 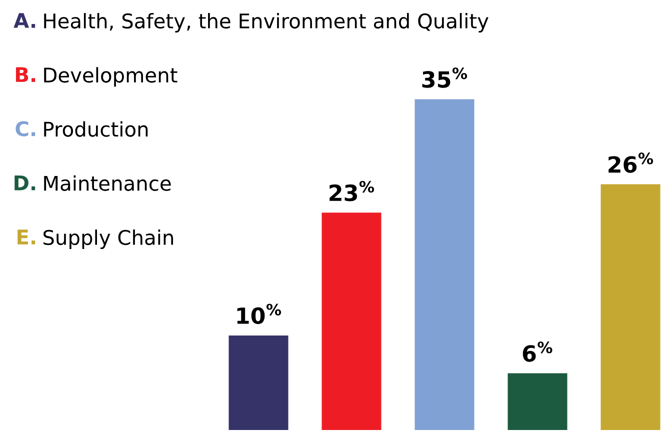 I want to click on data-label: 10$^{%}$, so click(x=259, y=314).